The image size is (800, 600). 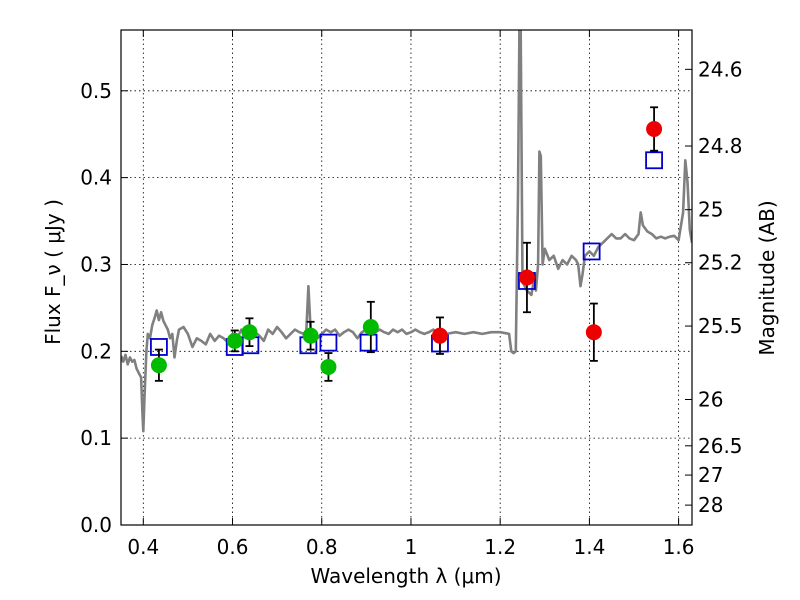 I want to click on y-axis-right-label: Magnitude (AB), so click(x=767, y=277).